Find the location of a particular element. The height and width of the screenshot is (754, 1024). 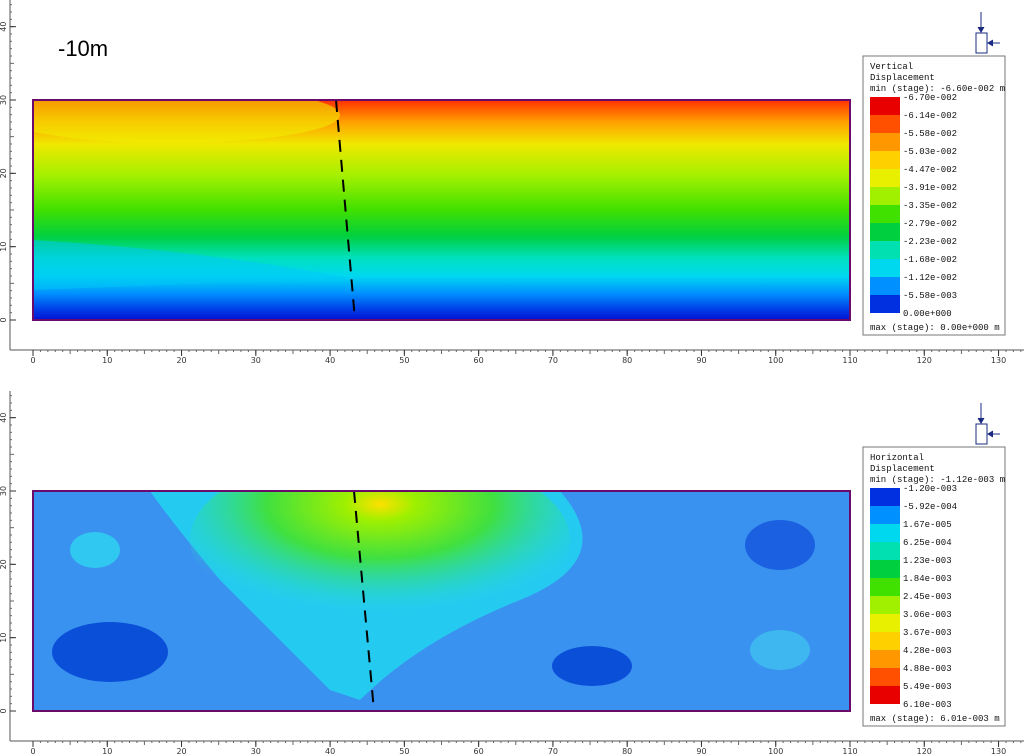

legend-level: -6.70e-002 is located at coordinates (930, 98).